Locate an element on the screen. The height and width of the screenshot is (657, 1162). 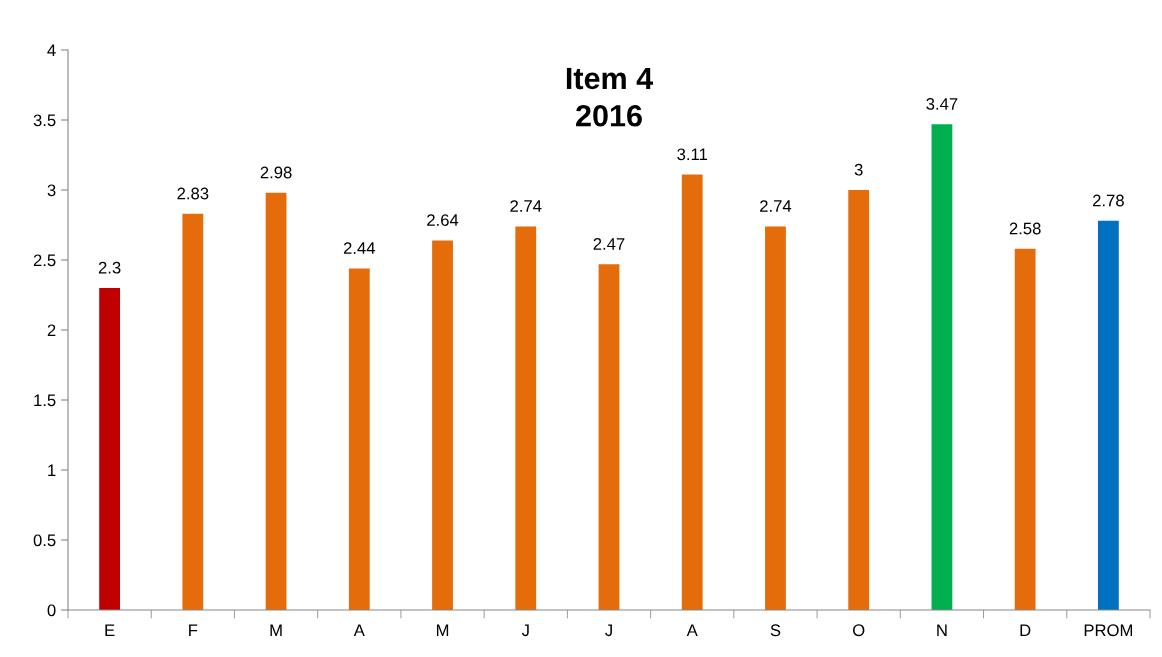
data-label: 2.47 is located at coordinates (609, 243).